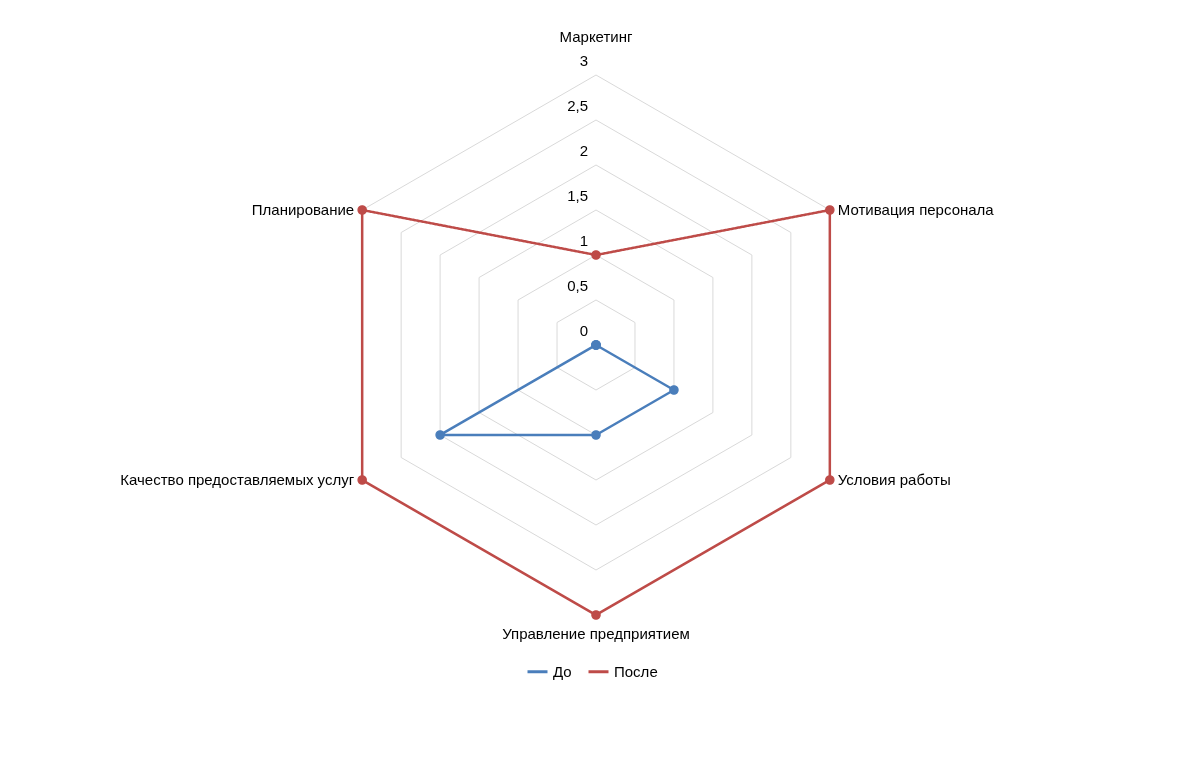 Image resolution: width=1200 pixels, height=775 pixels. Describe the element at coordinates (583, 330) in the screenshot. I see `y-tick-label: 0` at that location.